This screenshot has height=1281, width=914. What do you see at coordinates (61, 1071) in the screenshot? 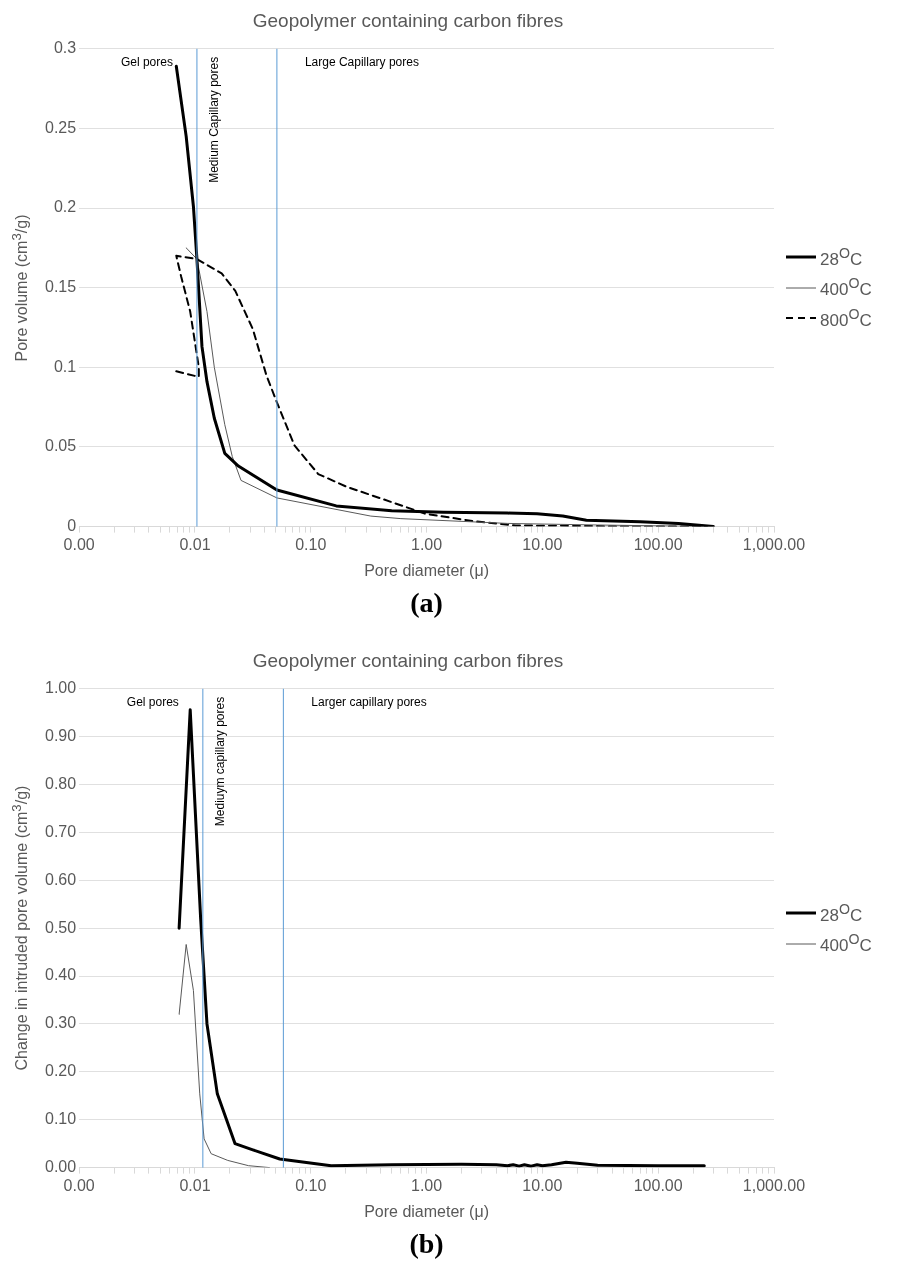
I see `y-tick-label: 0.20` at bounding box center [61, 1071].